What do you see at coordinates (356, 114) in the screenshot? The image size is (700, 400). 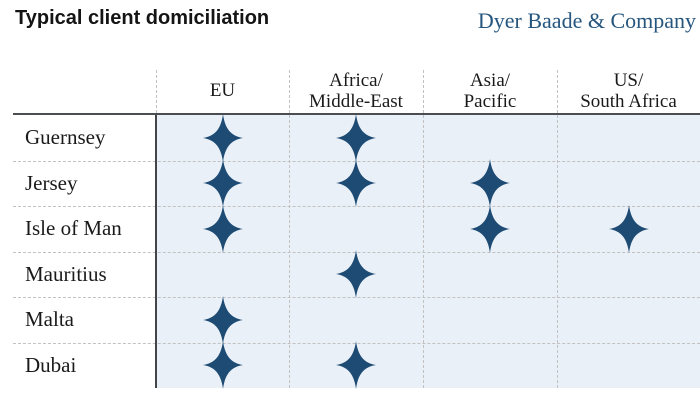 I see `header-underline` at bounding box center [356, 114].